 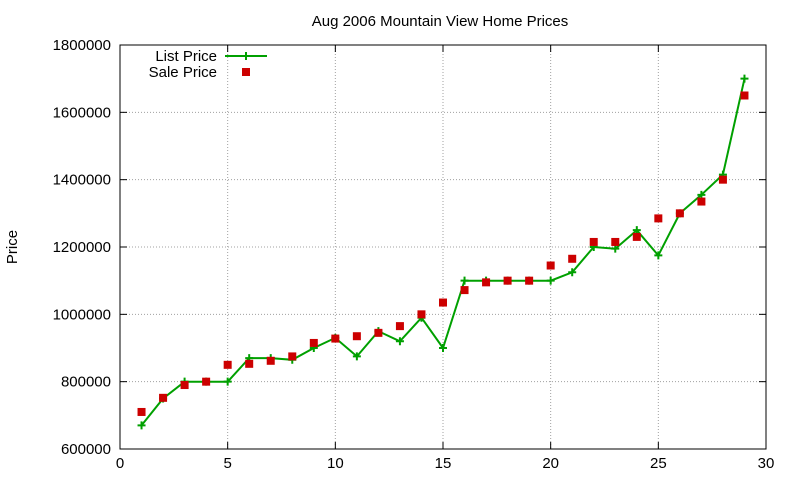 I want to click on y-tick-label: 1800000, so click(x=82, y=45).